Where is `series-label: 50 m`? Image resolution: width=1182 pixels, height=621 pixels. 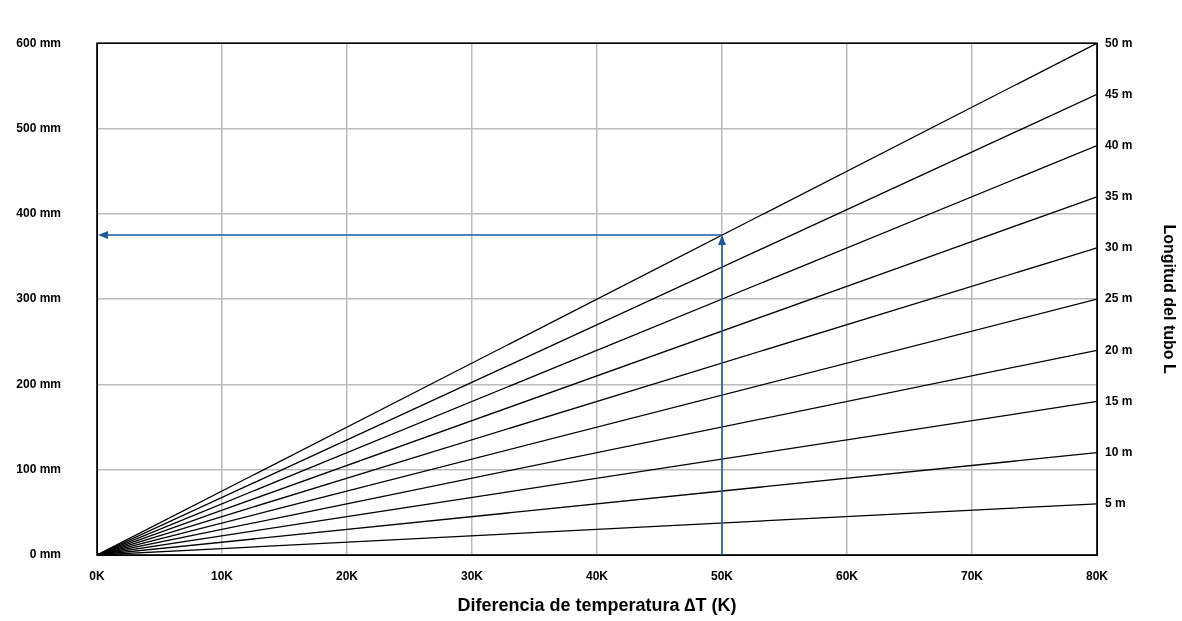 series-label: 50 m is located at coordinates (1119, 42).